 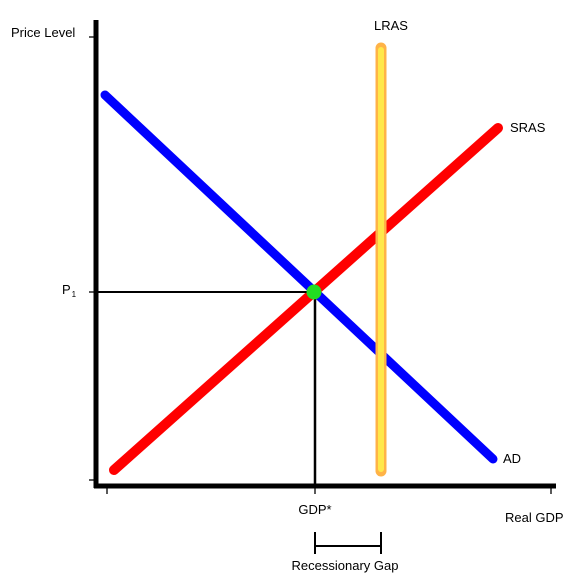 What do you see at coordinates (66, 289) in the screenshot?
I see `p1-label-main: P` at bounding box center [66, 289].